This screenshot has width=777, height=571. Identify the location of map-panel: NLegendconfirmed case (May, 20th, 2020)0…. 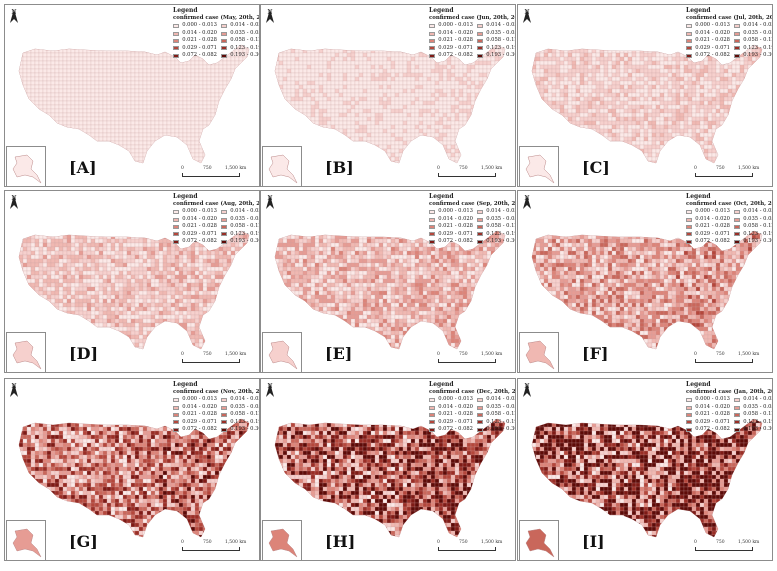
(132, 95).